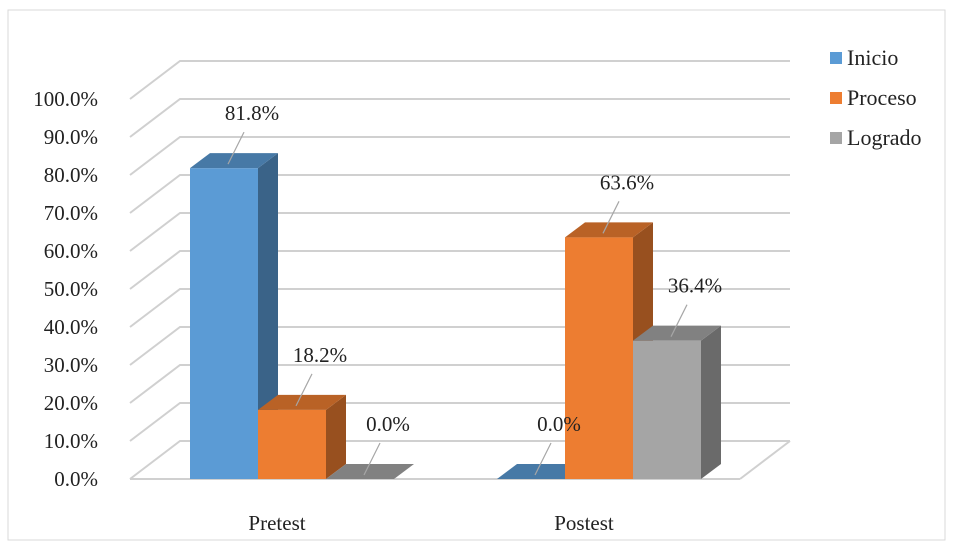 Image resolution: width=953 pixels, height=548 pixels. I want to click on y-tick-label: 20.0%, so click(71, 403).